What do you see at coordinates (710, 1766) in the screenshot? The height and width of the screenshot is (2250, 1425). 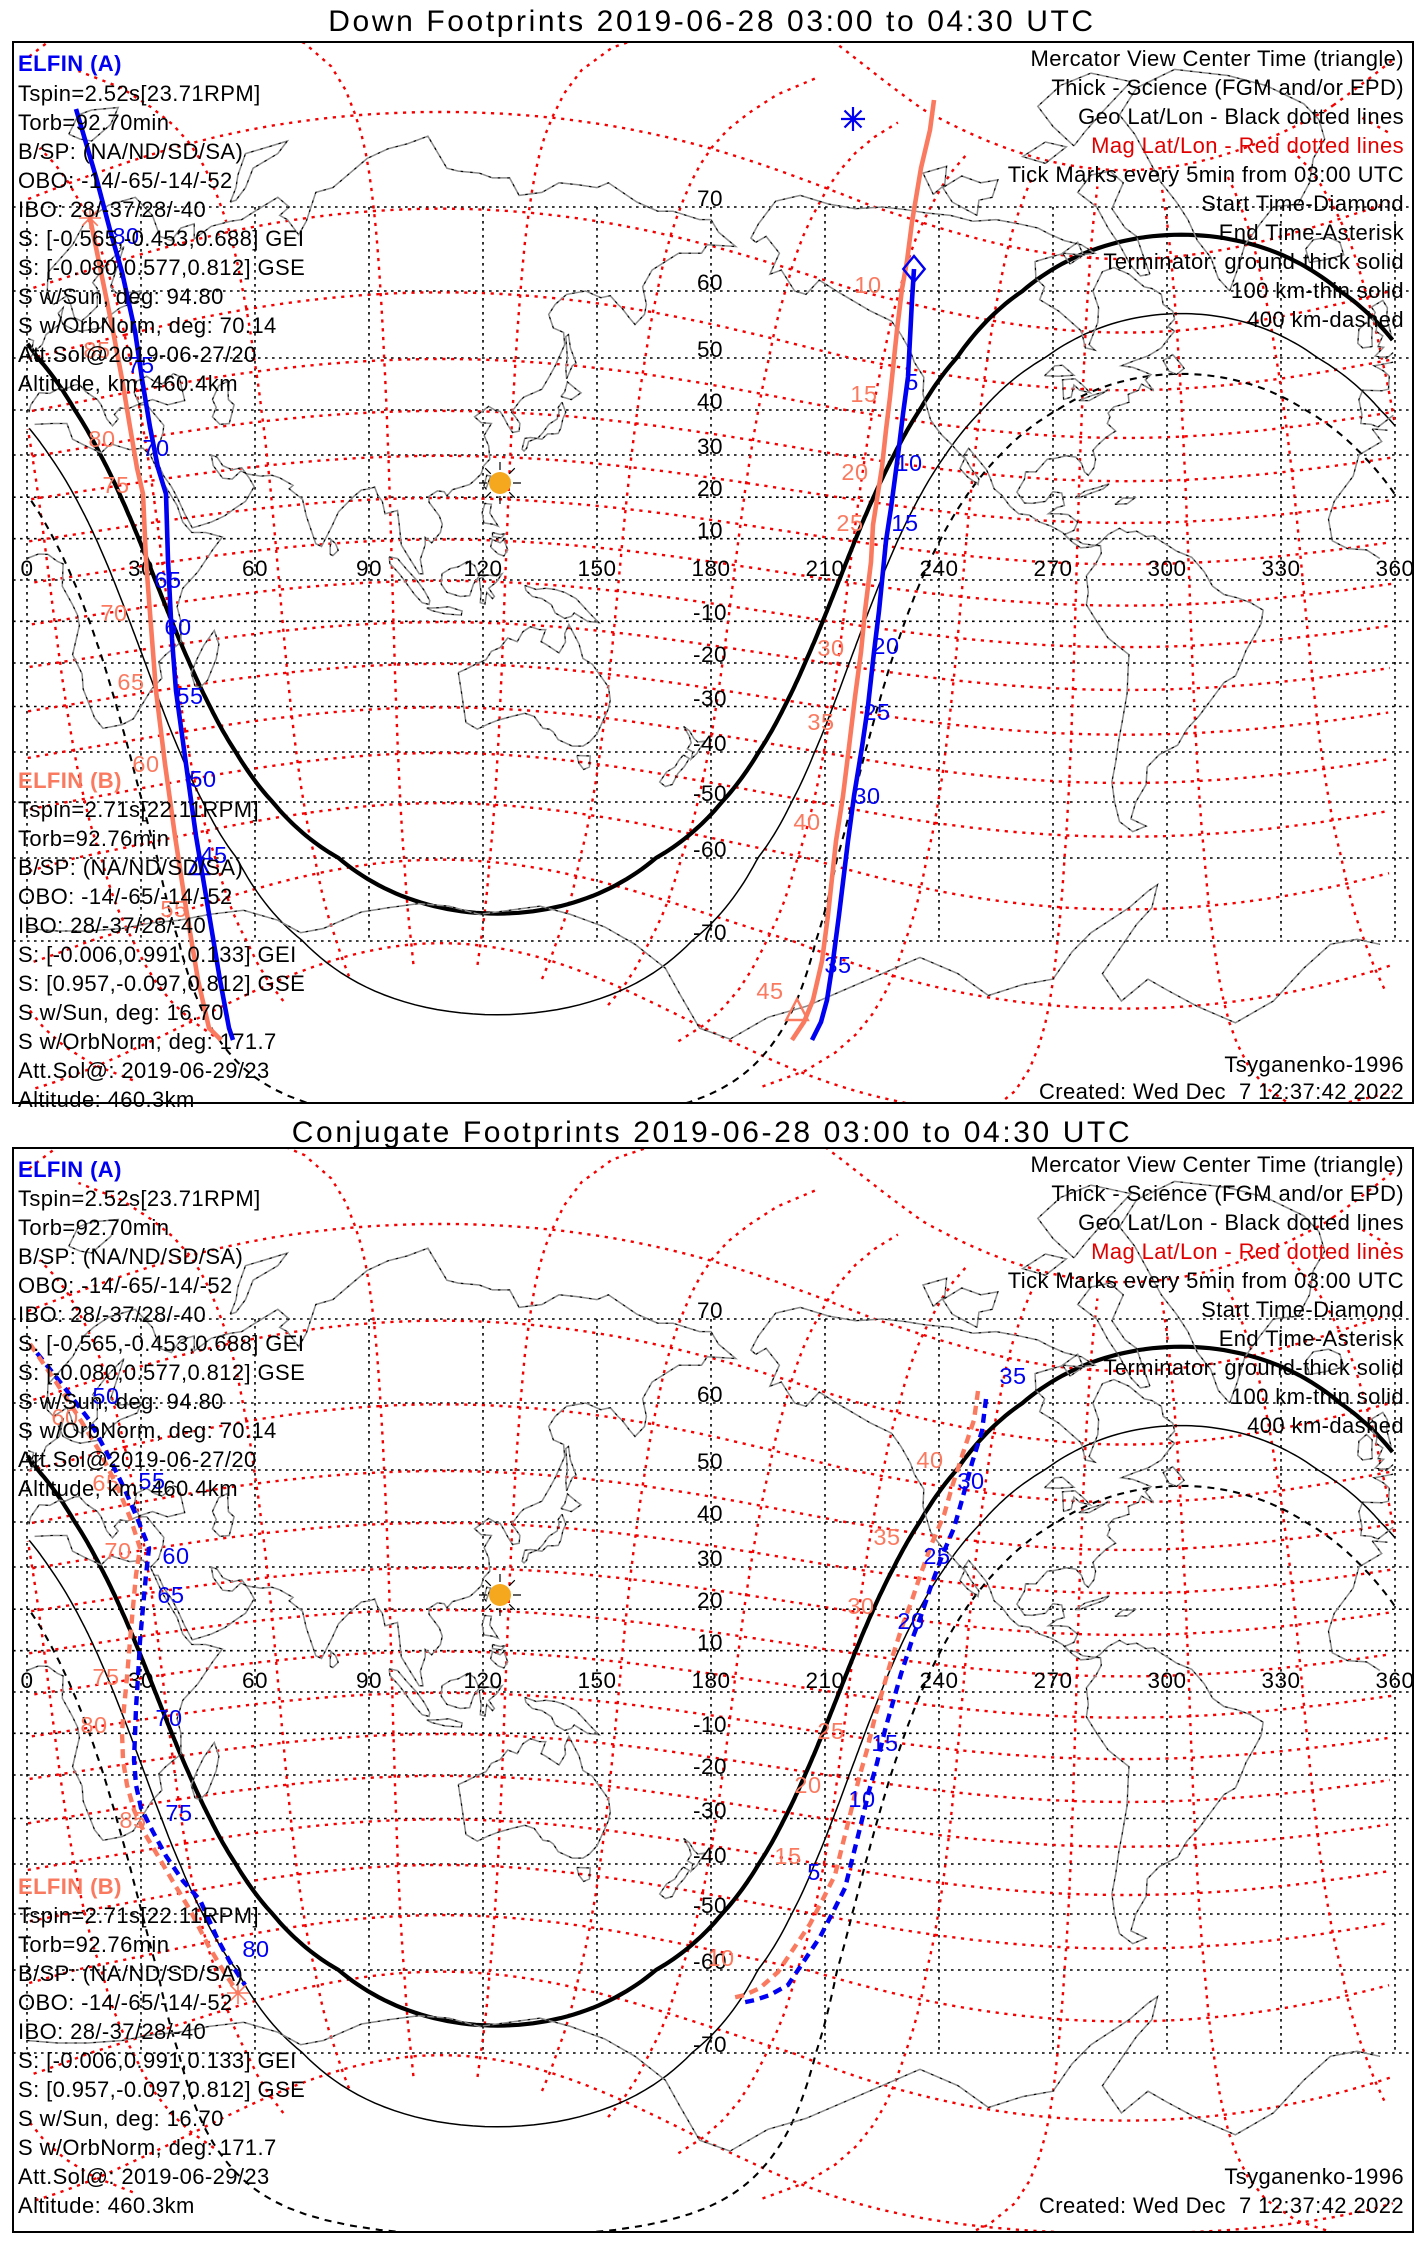 I see `svg-text: -20` at bounding box center [710, 1766].